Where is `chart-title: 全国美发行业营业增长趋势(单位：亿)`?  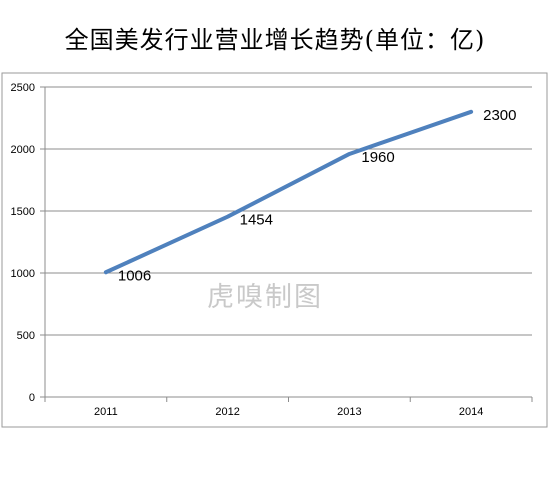
chart-title: 全国美发行业营业增长趋势(单位：亿) is located at coordinates (275, 40).